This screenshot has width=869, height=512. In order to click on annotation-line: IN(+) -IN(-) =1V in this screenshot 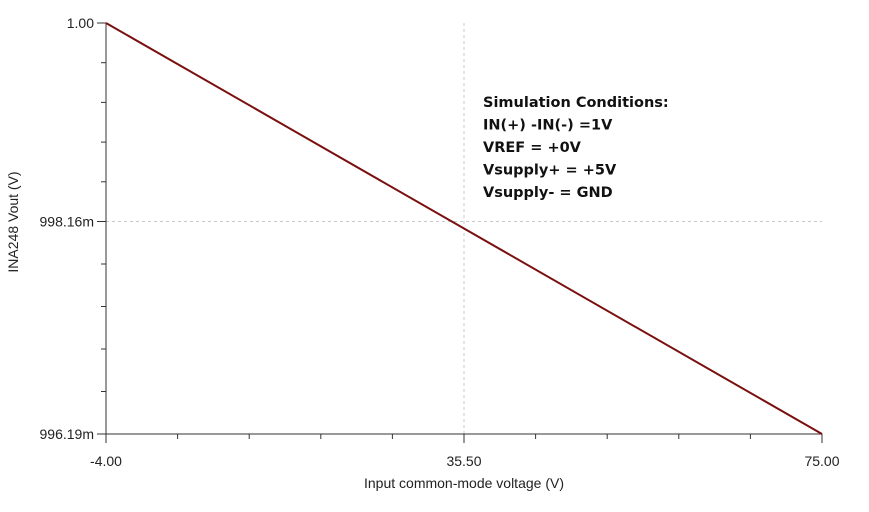, I will do `click(548, 126)`.